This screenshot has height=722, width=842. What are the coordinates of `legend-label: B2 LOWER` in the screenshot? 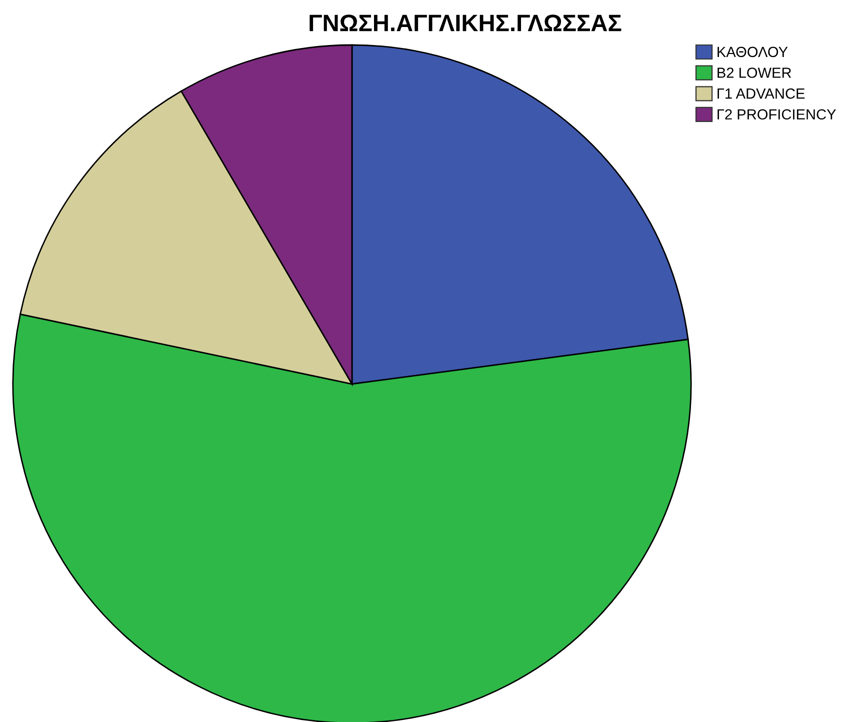 It's located at (755, 73).